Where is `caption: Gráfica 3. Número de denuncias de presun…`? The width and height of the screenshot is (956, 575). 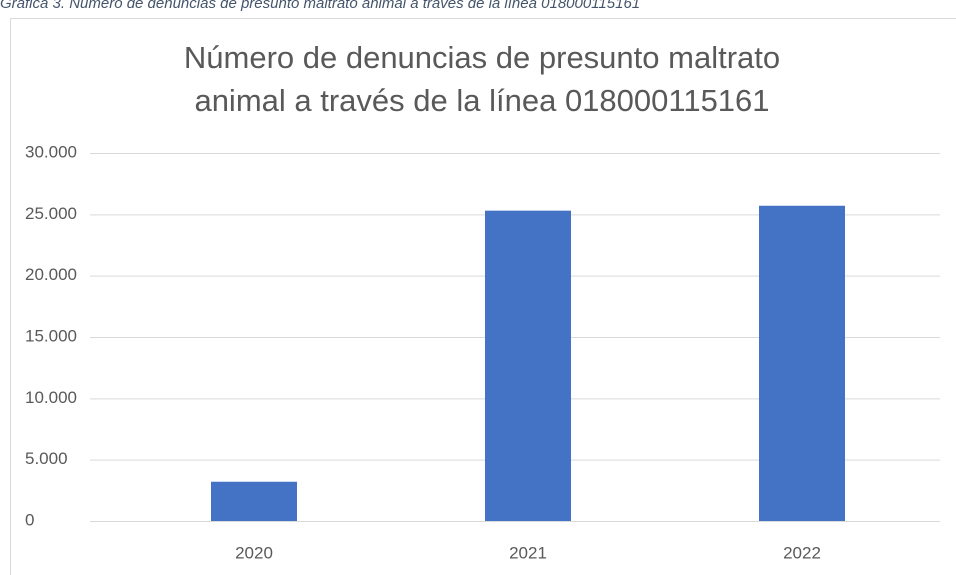
caption: Gráfica 3. Número de denuncias de presun… is located at coordinates (320, 6).